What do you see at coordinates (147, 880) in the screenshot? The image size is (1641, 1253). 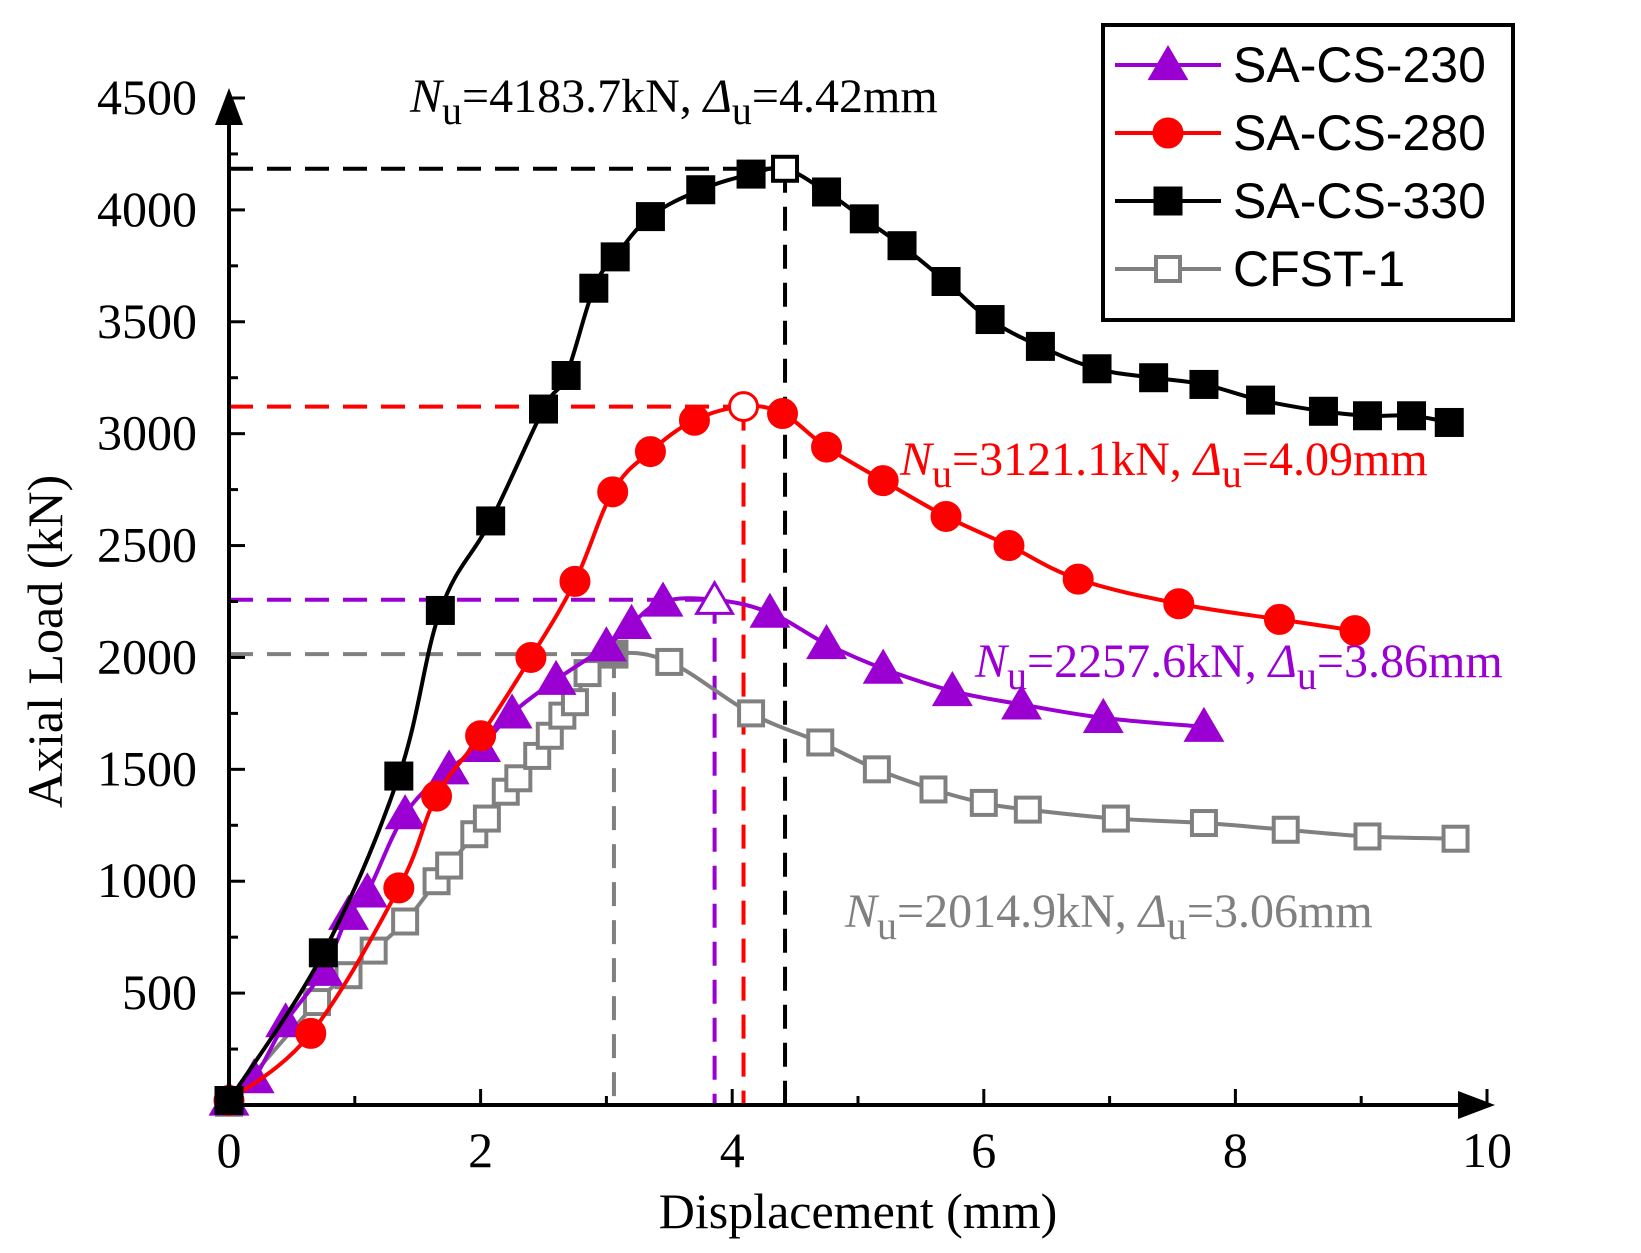 I see `y-tick-label: 1000` at bounding box center [147, 880].